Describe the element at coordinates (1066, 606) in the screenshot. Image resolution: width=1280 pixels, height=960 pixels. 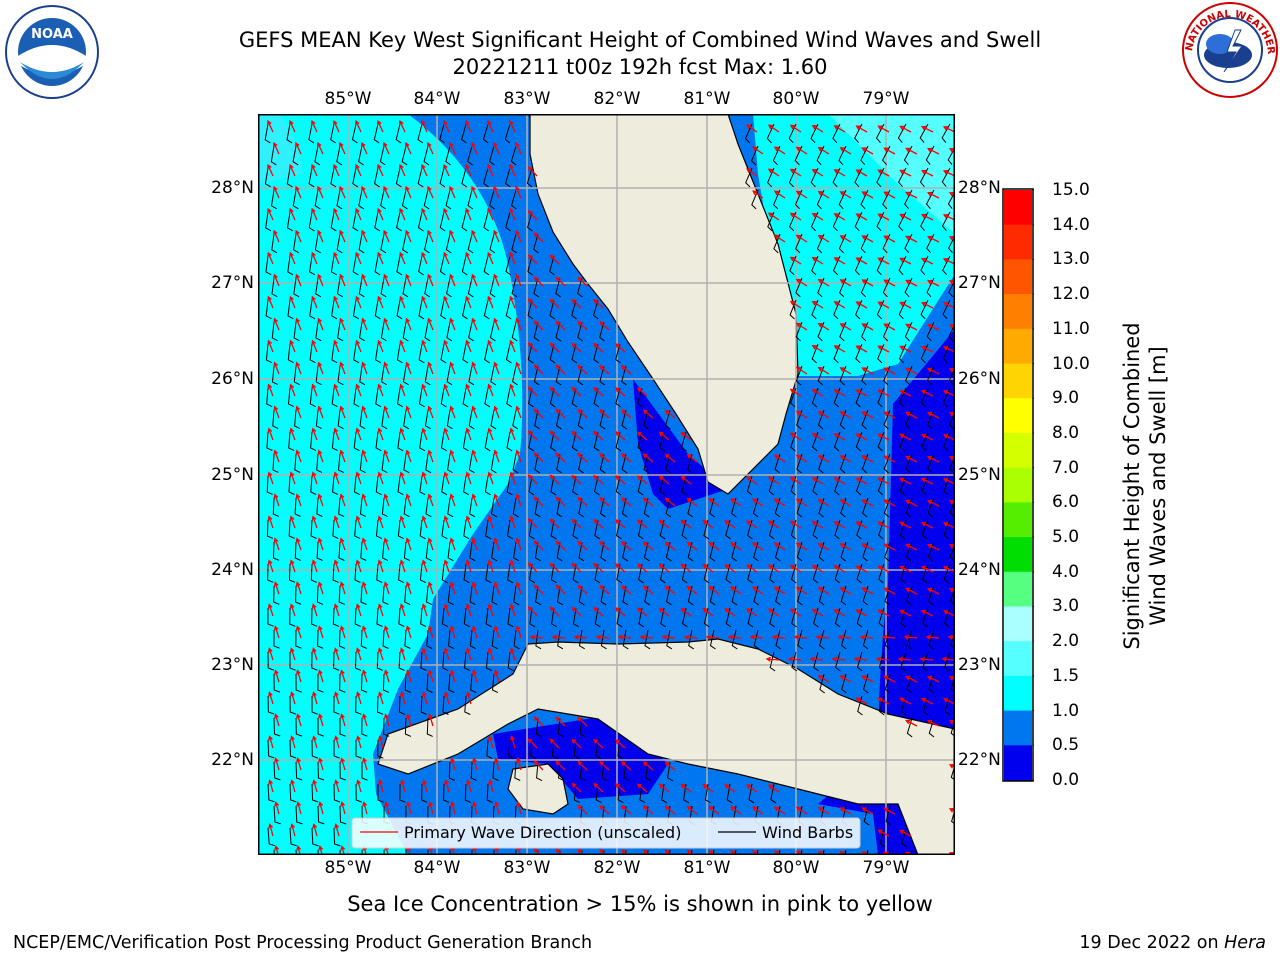
I see `colorbar-tick: 3.0` at that location.